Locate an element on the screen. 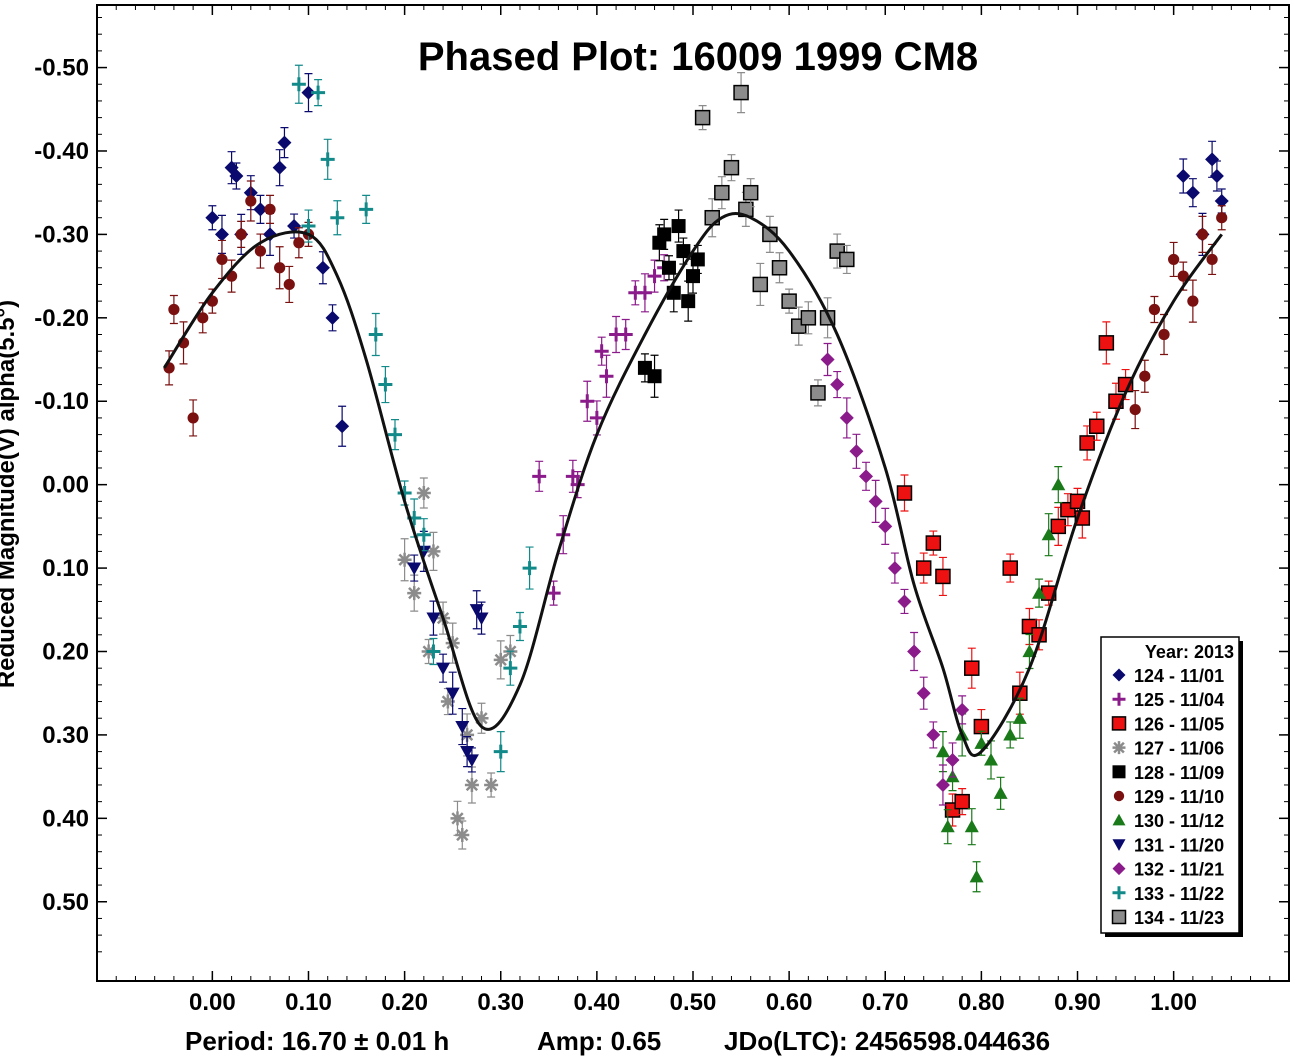 The height and width of the screenshot is (1058, 1300). legend-entry: 127 - 11/06 is located at coordinates (1168, 749).